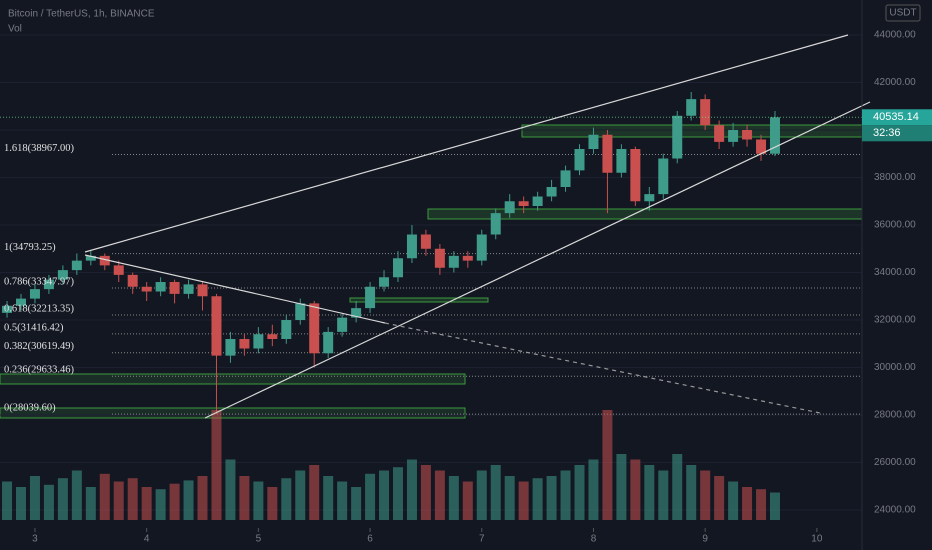 The width and height of the screenshot is (932, 550). I want to click on fib-label: 1.618(38967.00), so click(39, 148).